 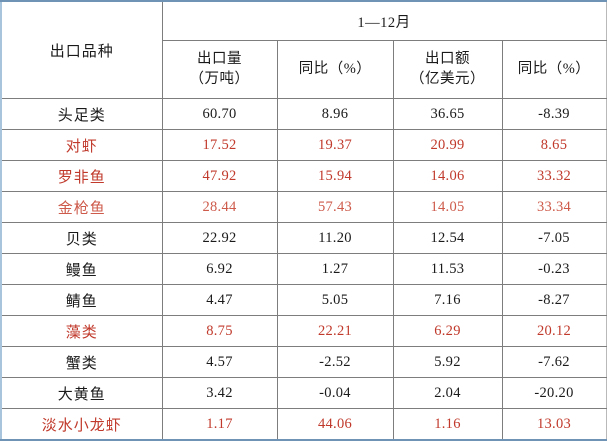 What do you see at coordinates (220, 269) in the screenshot?
I see `cell-export-volume: 6.92` at bounding box center [220, 269].